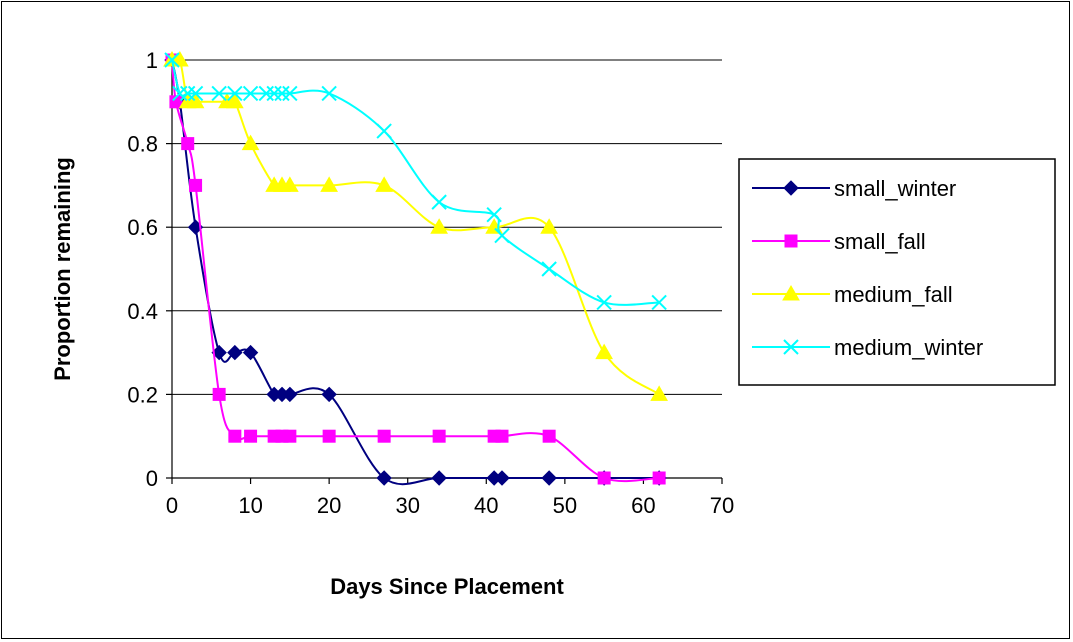  What do you see at coordinates (895, 188) in the screenshot?
I see `legend-label: small_winter` at bounding box center [895, 188].